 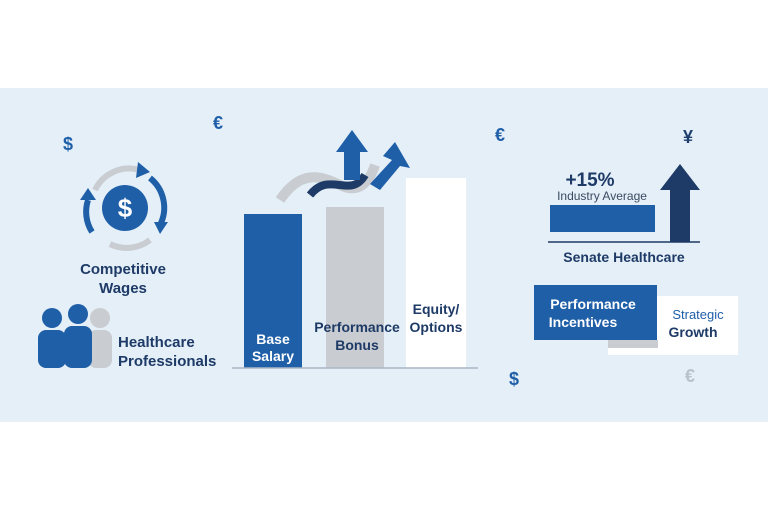 I want to click on wages-label: Wages, so click(x=123, y=288).